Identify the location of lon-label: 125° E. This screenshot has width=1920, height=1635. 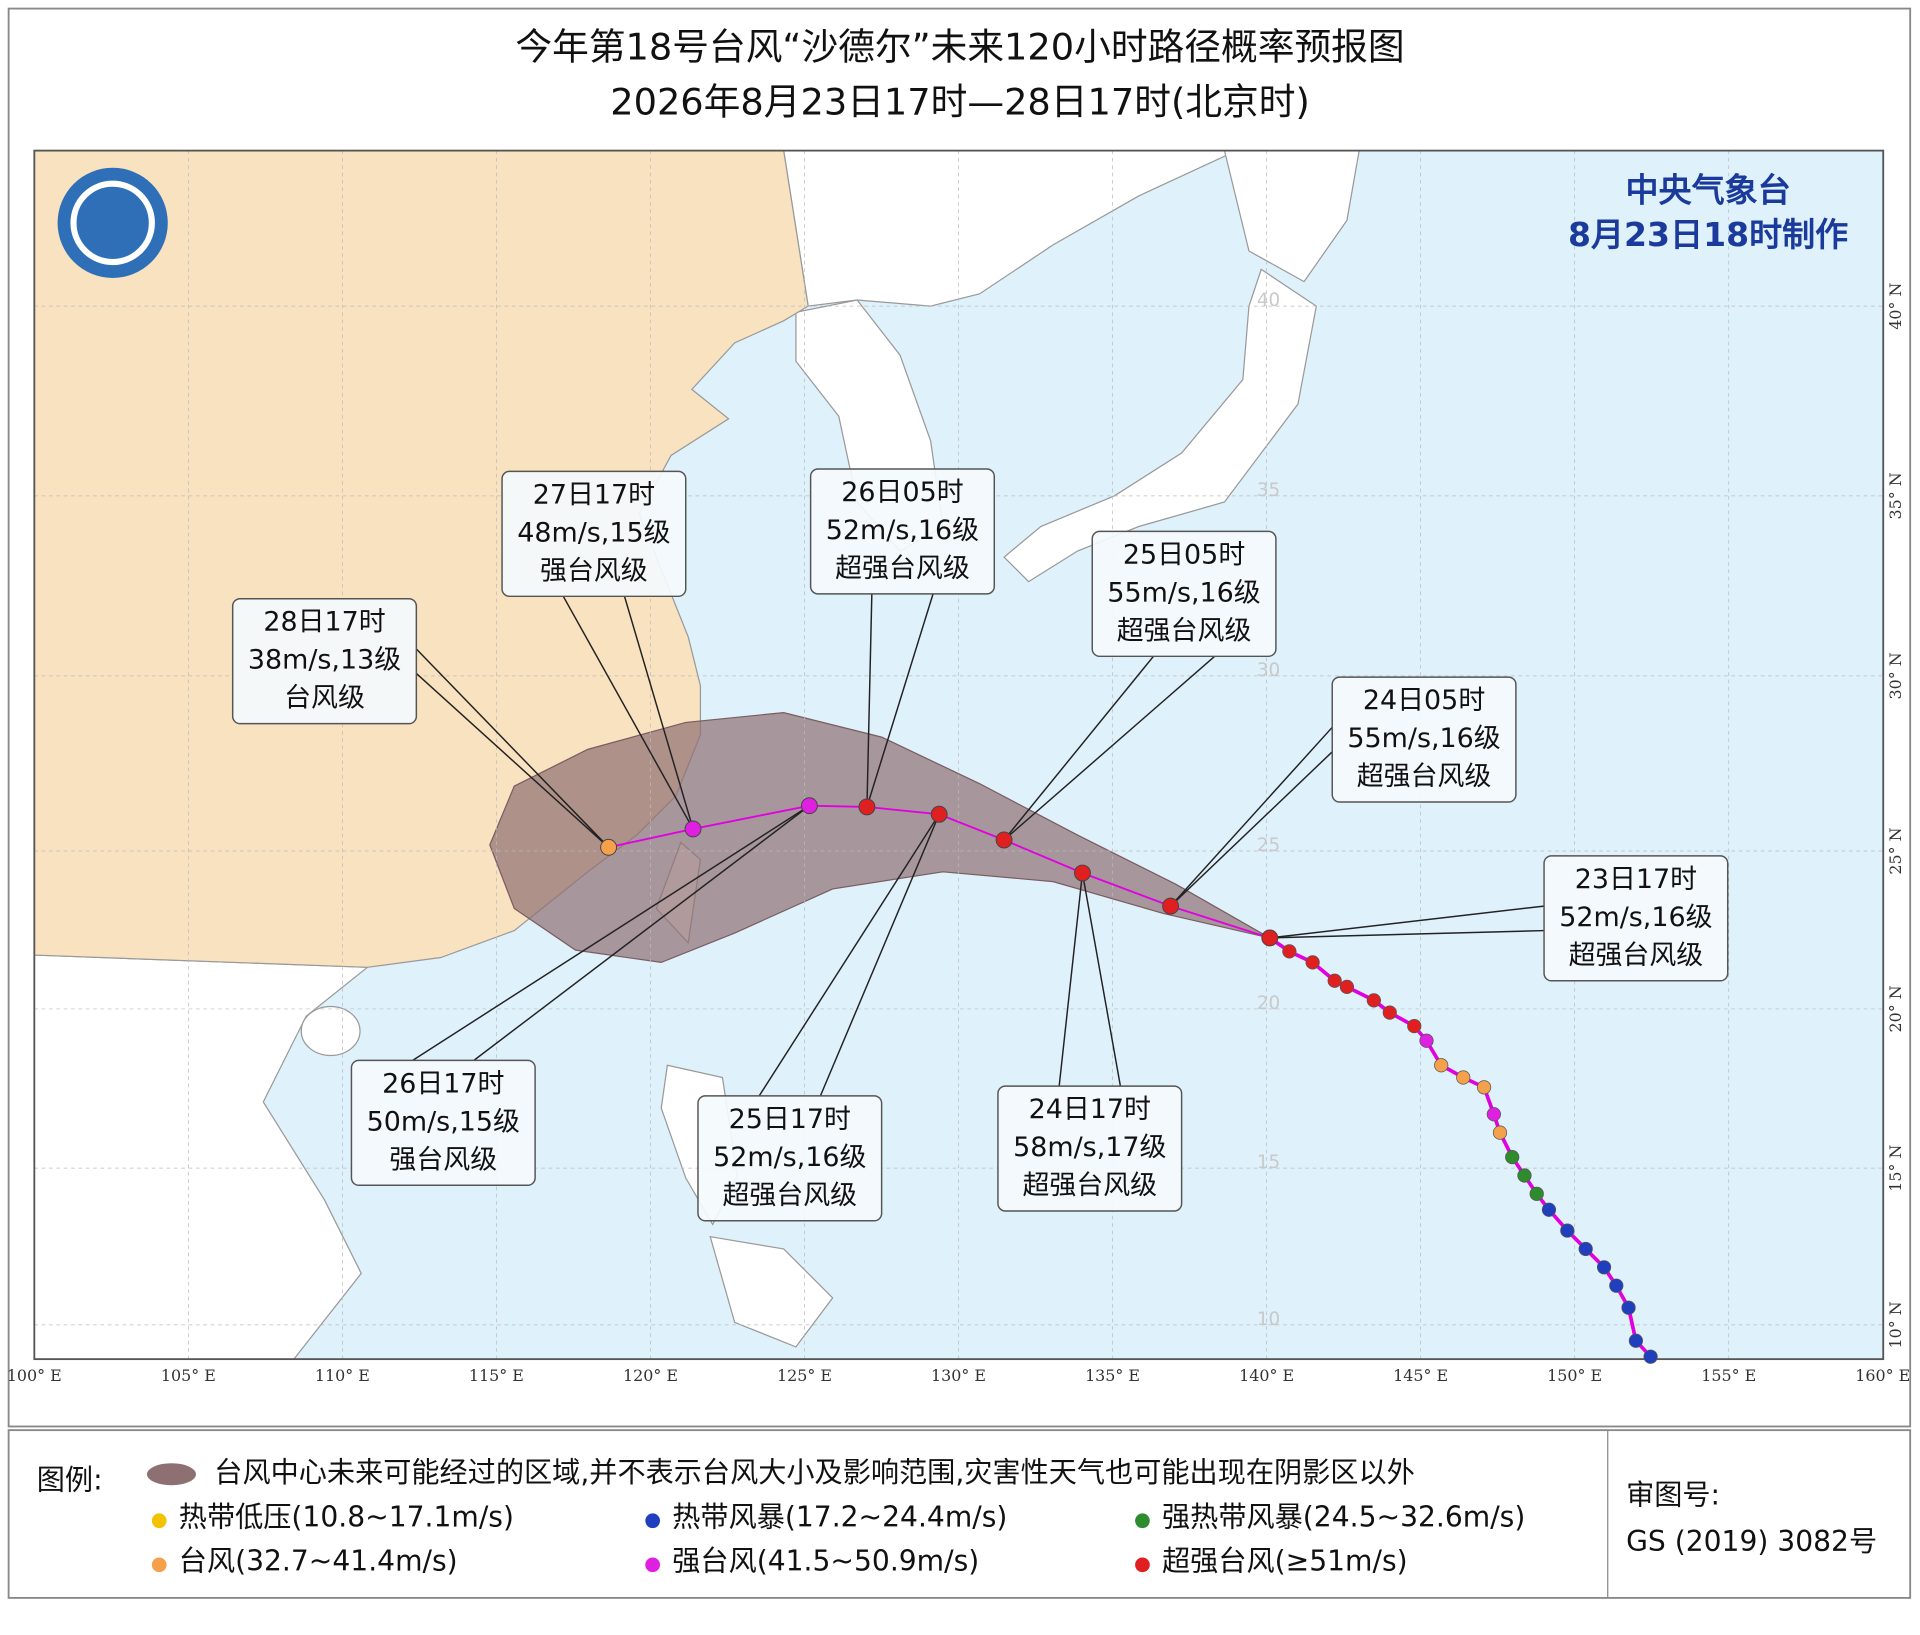
(804, 1375).